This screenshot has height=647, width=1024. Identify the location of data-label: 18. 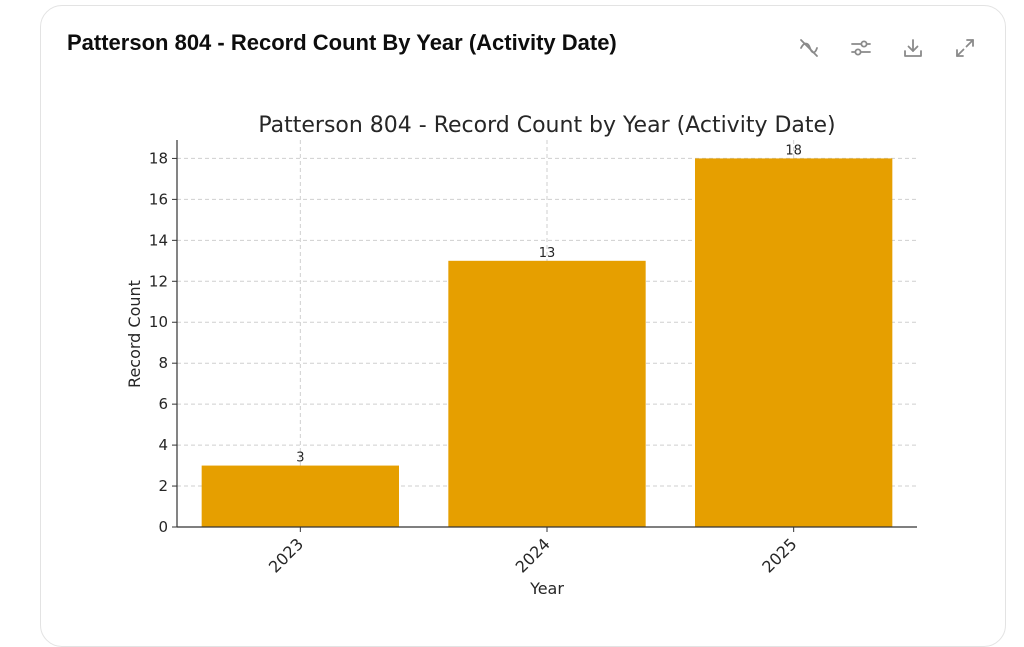
(793, 150).